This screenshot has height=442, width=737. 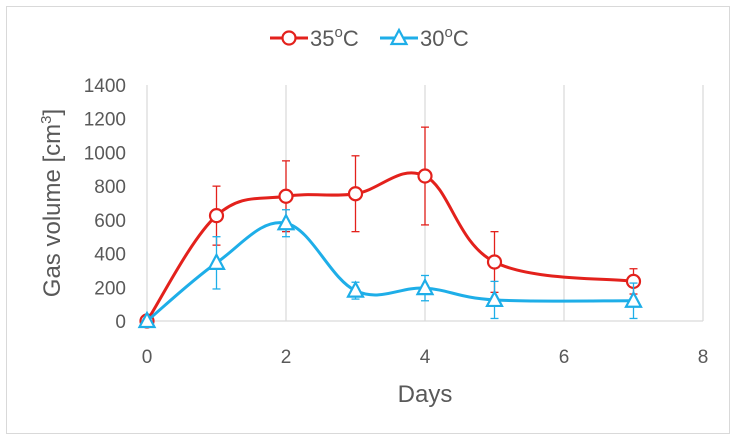 I want to click on legend-item-30c: 30oC, so click(x=424, y=37).